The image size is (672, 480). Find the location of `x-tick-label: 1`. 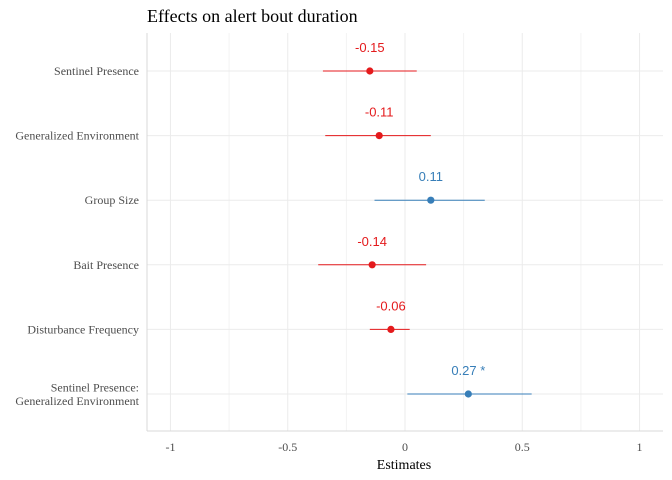

x-tick-label: 1 is located at coordinates (640, 447).